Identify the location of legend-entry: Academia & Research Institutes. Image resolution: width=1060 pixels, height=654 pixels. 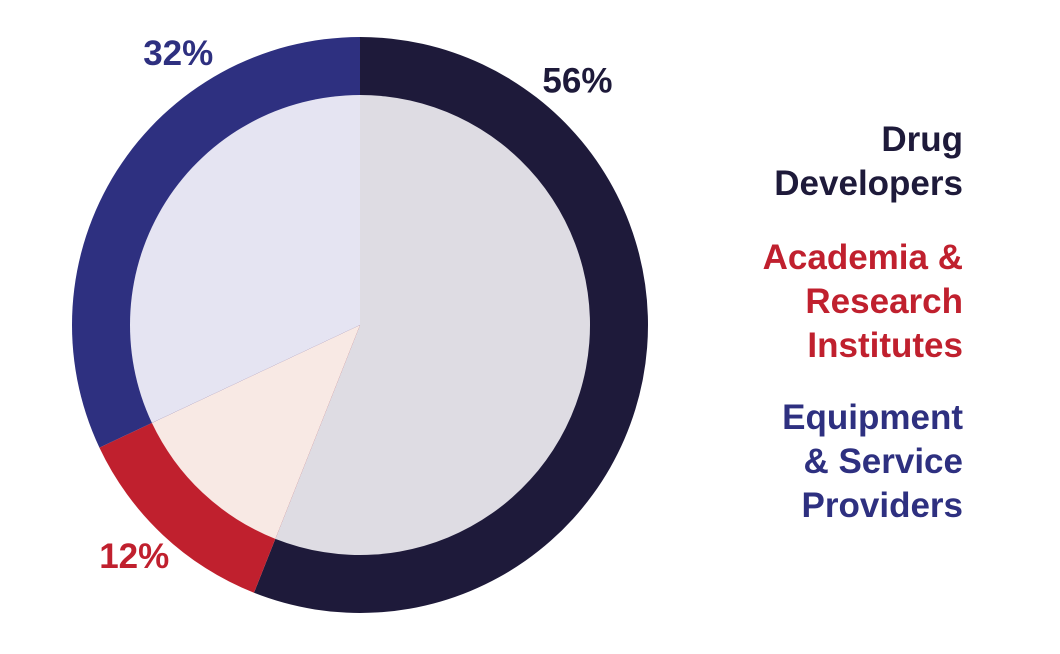
(862, 301).